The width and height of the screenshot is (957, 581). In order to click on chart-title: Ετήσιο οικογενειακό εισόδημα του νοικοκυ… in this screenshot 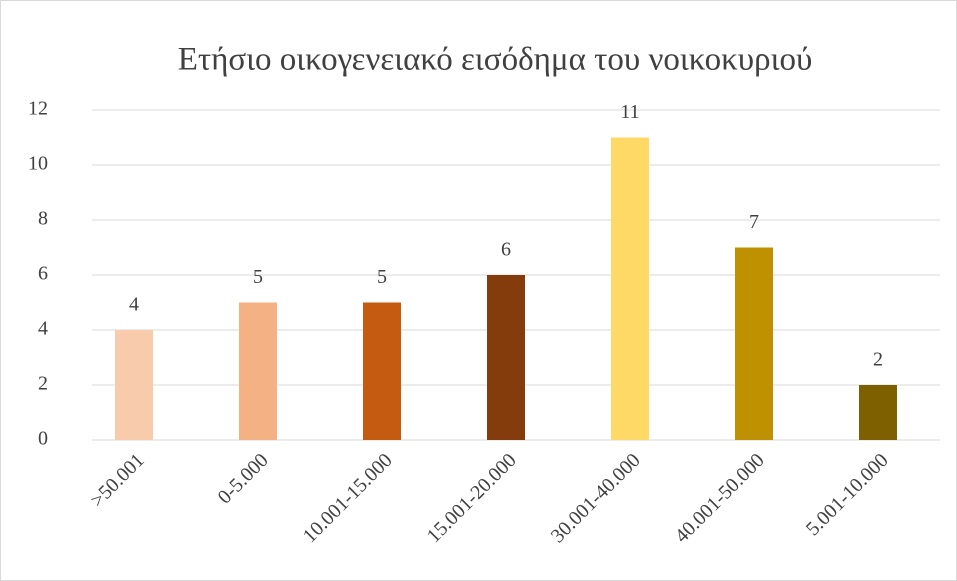, I will do `click(495, 60)`.